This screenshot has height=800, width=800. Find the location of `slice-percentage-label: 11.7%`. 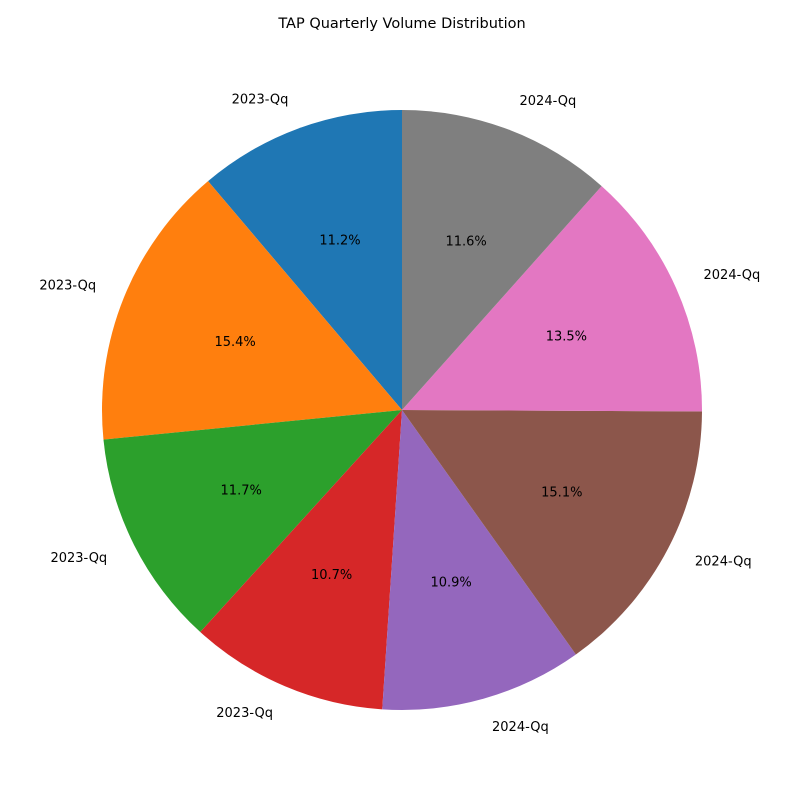

slice-percentage-label: 11.7% is located at coordinates (241, 490).